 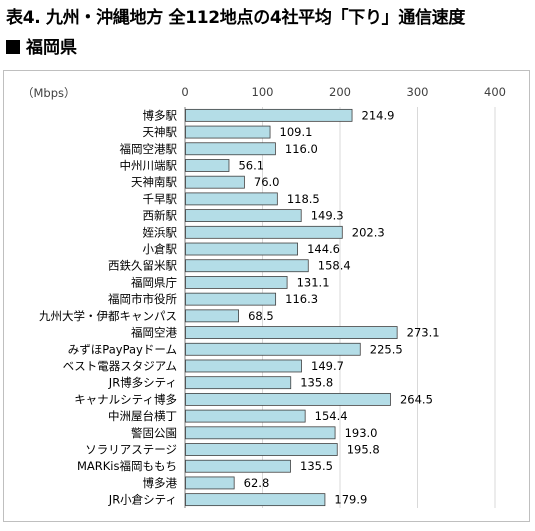 I want to click on category-label: 九州大学・伊都キャンパス, so click(x=108, y=316).